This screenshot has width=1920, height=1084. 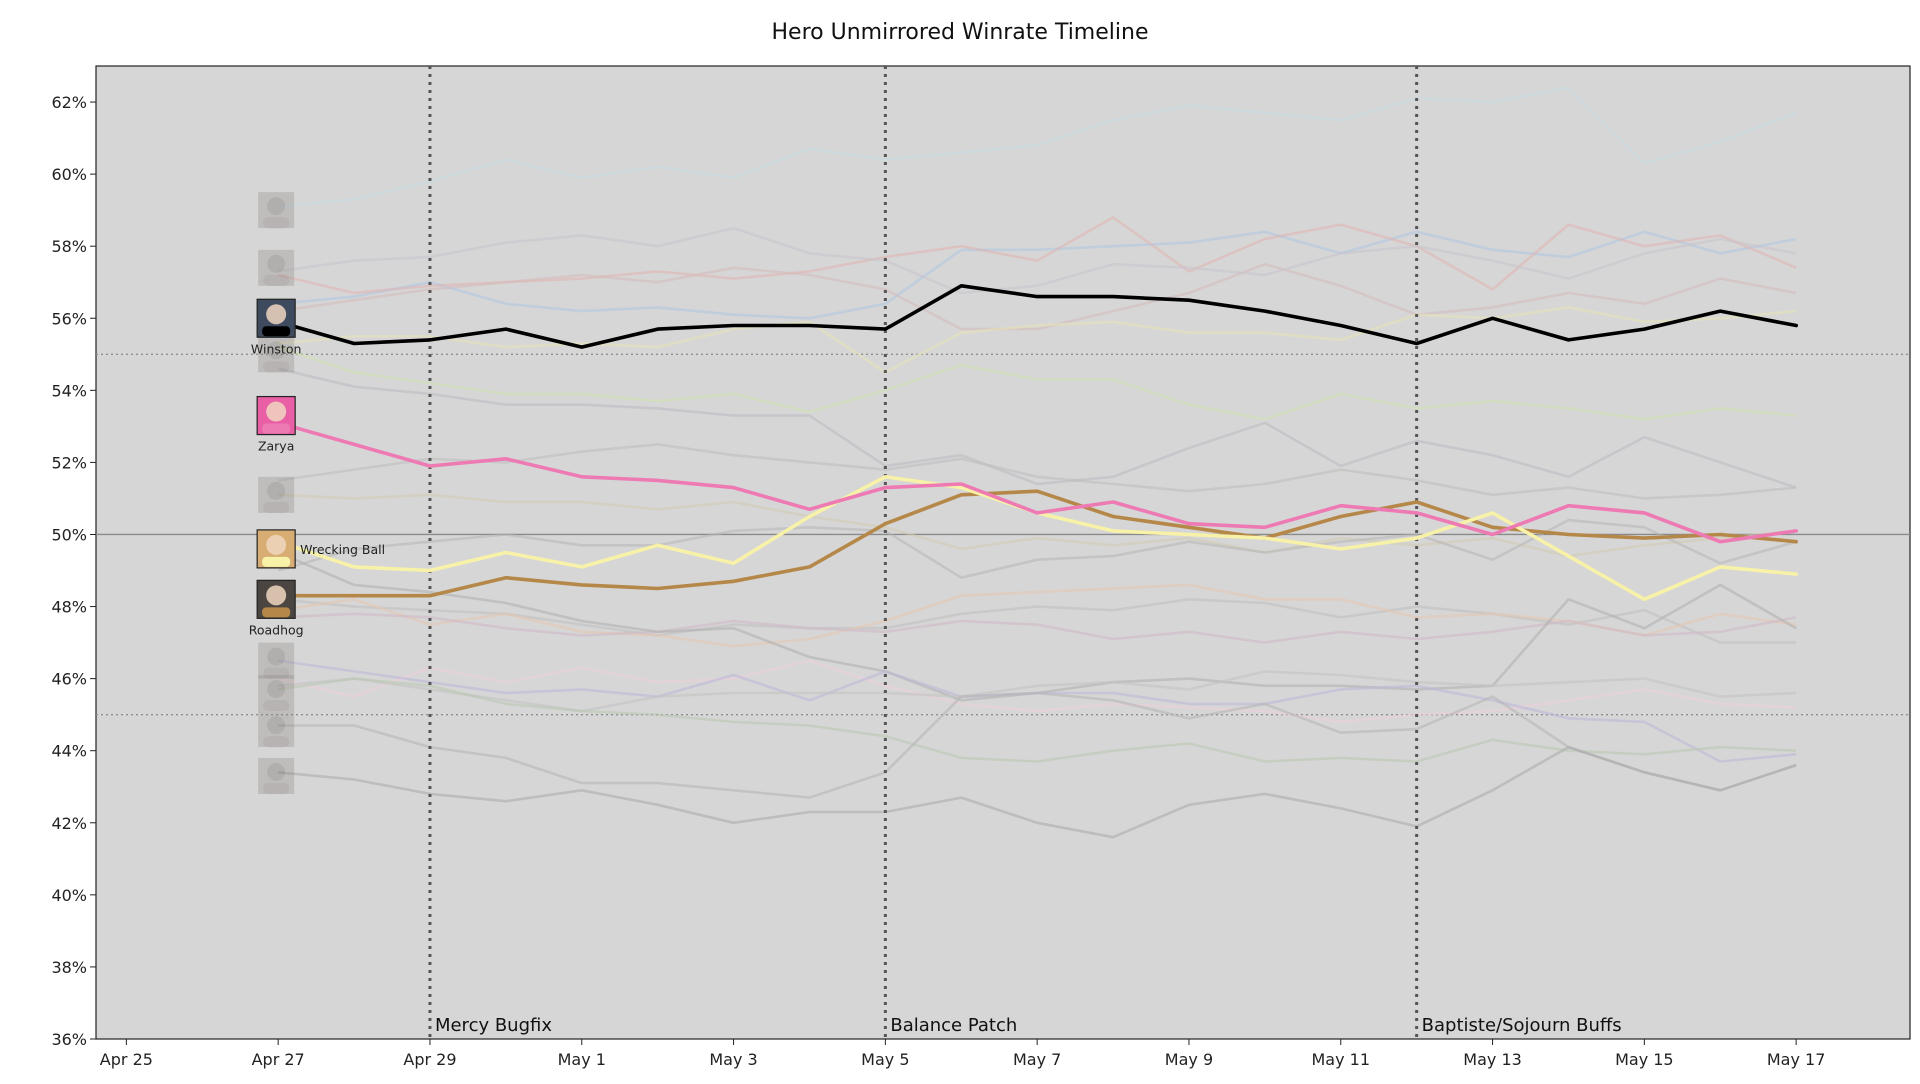 What do you see at coordinates (1037, 1059) in the screenshot?
I see `x-tick-label: May 7` at bounding box center [1037, 1059].